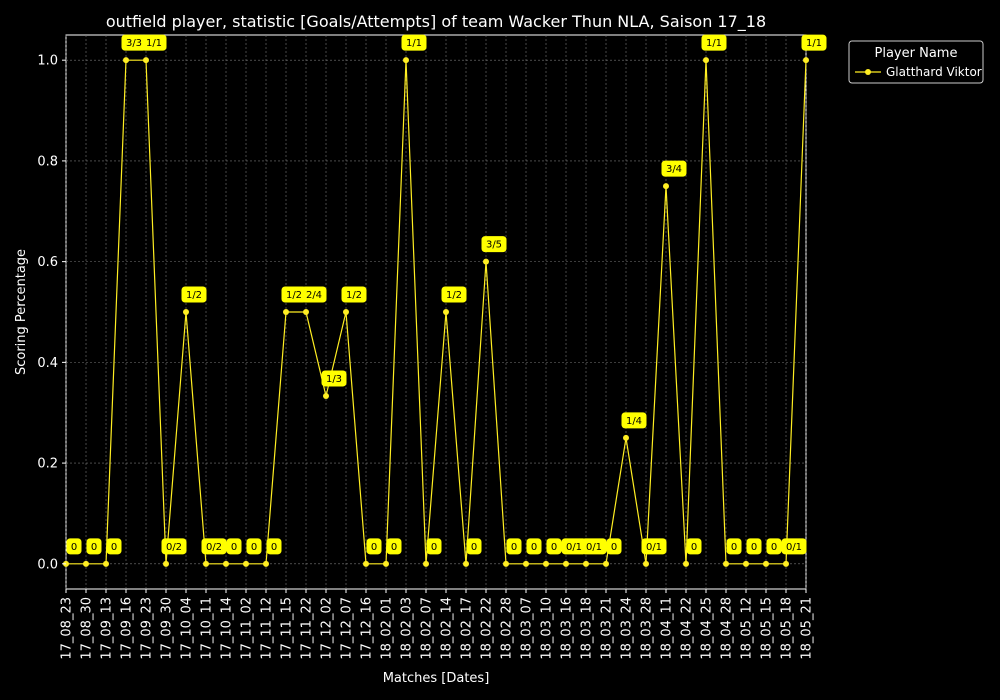 Image resolution: width=1000 pixels, height=700 pixels. What do you see at coordinates (387, 628) in the screenshot?
I see `x-tick-label: 18_02_01` at bounding box center [387, 628].